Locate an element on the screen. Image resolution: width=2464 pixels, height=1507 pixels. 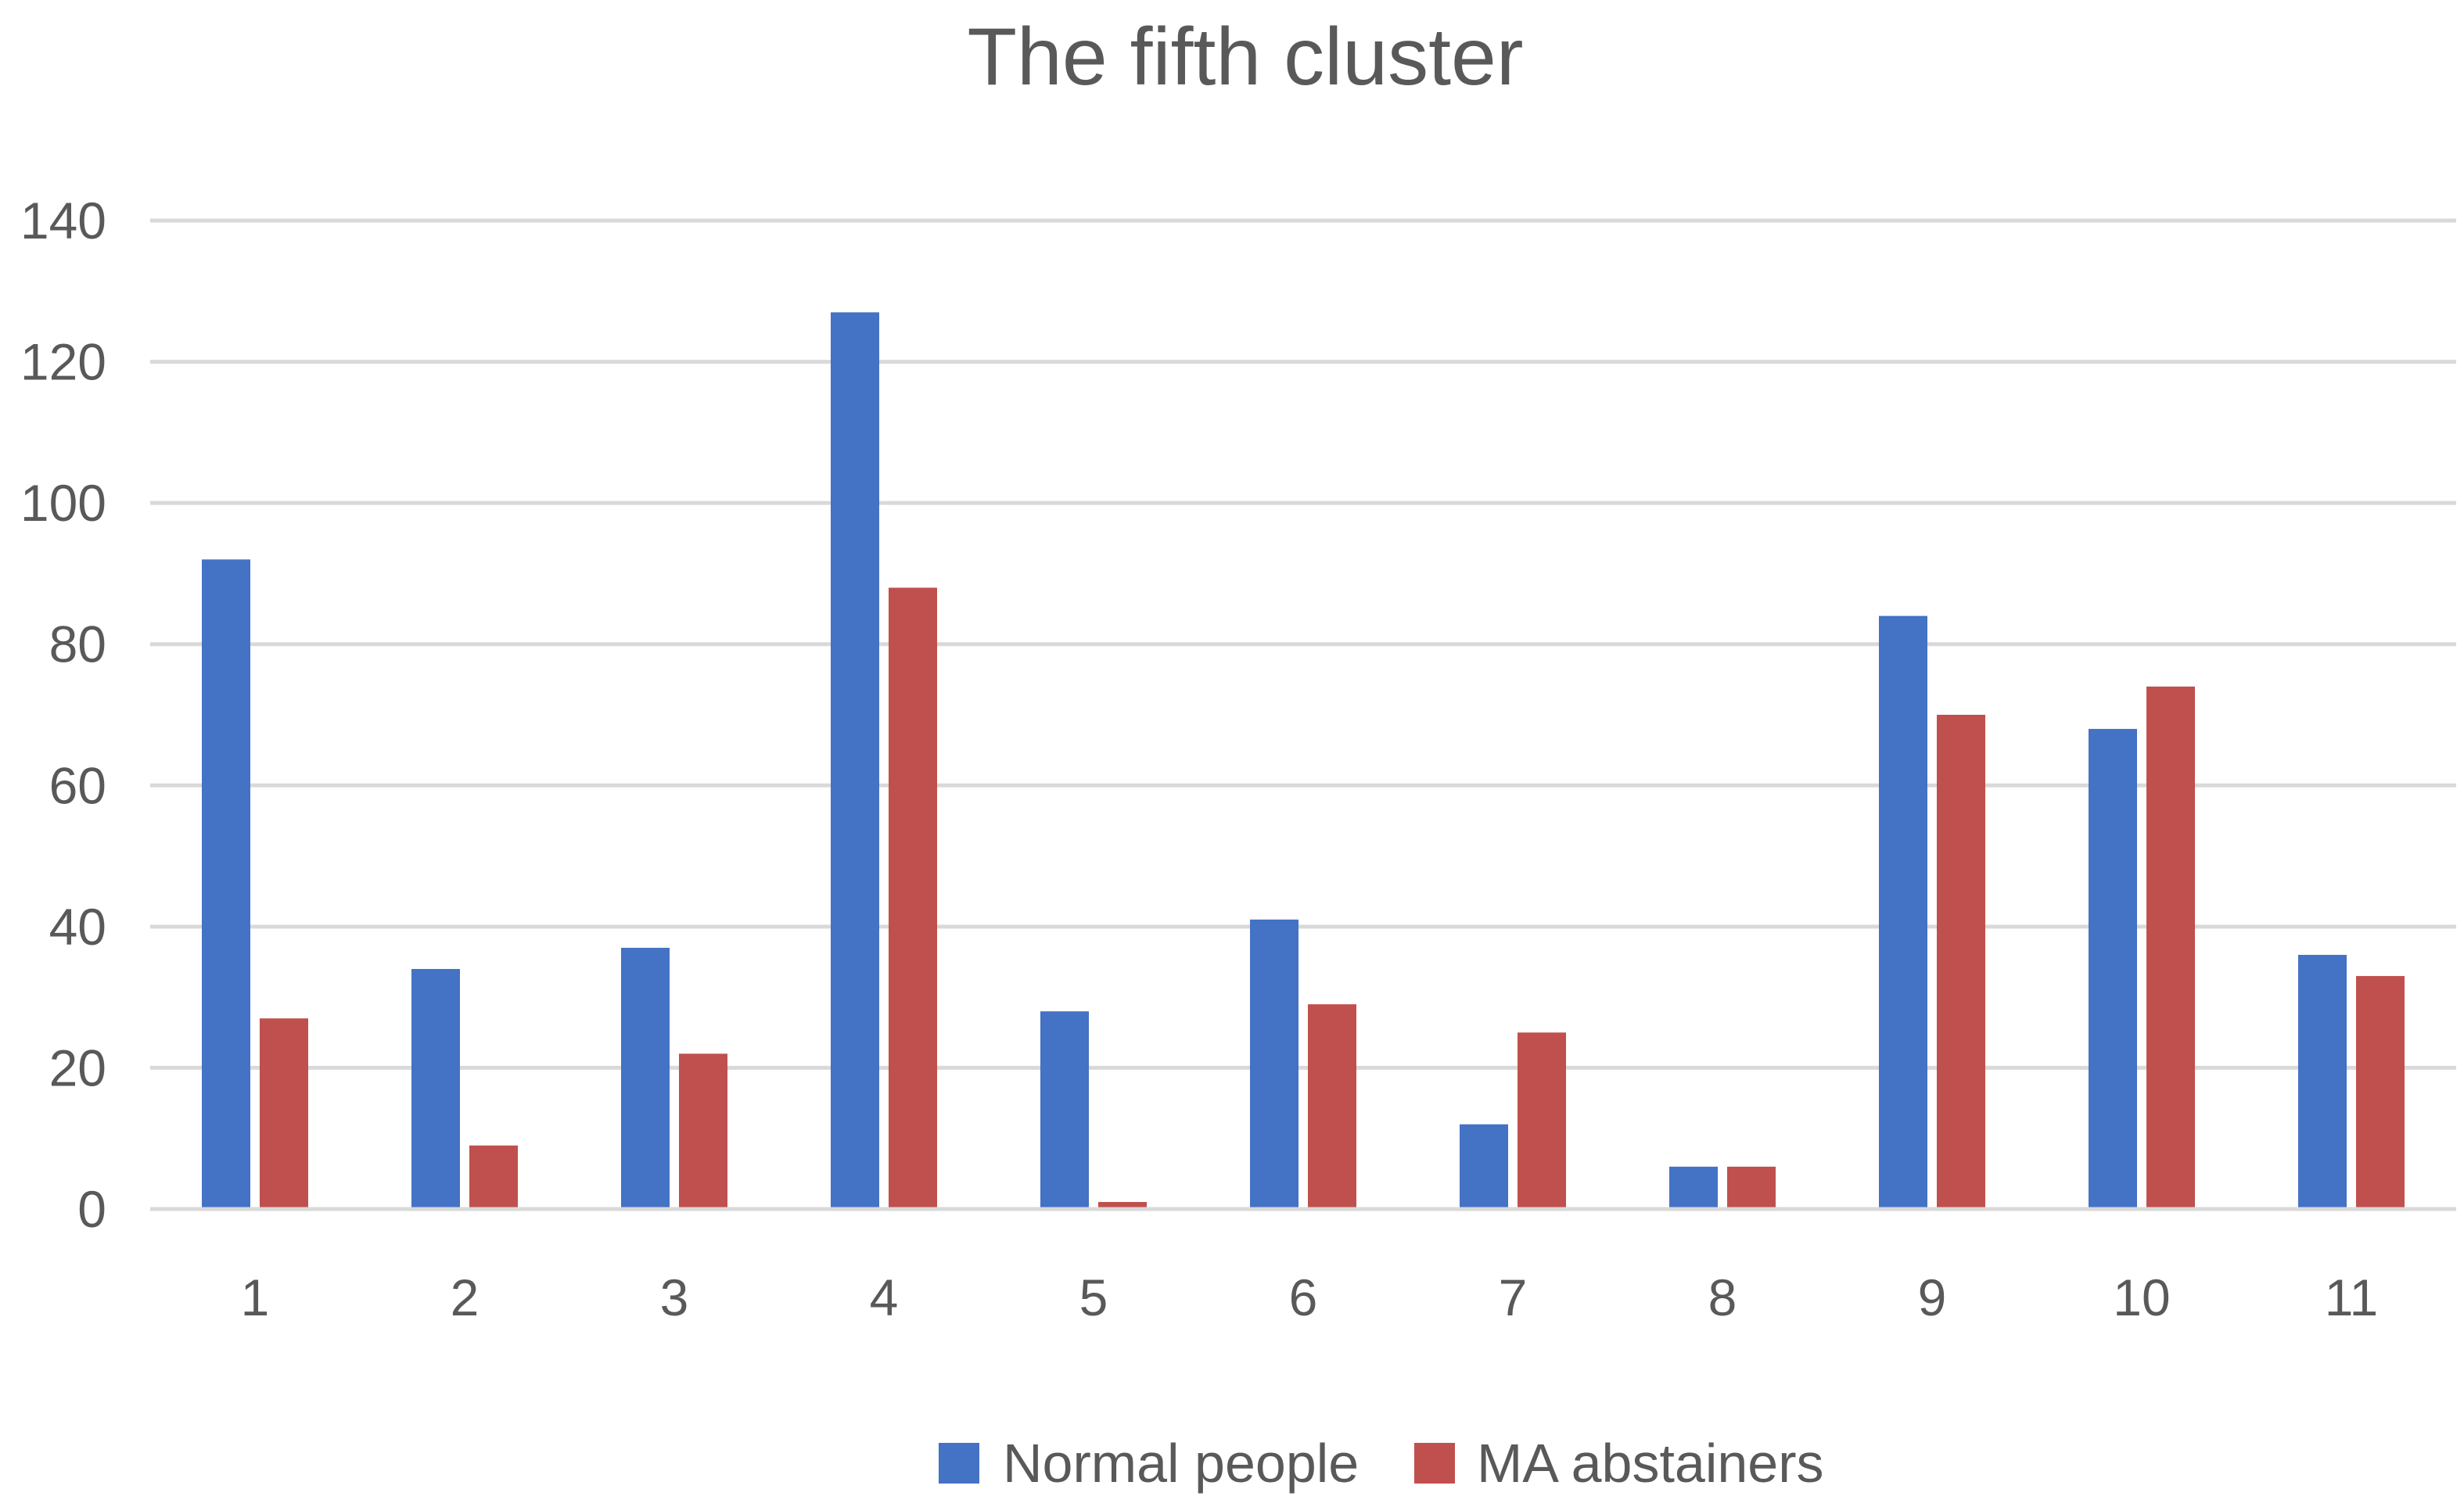
y-tick-label: 60 is located at coordinates (77, 785).